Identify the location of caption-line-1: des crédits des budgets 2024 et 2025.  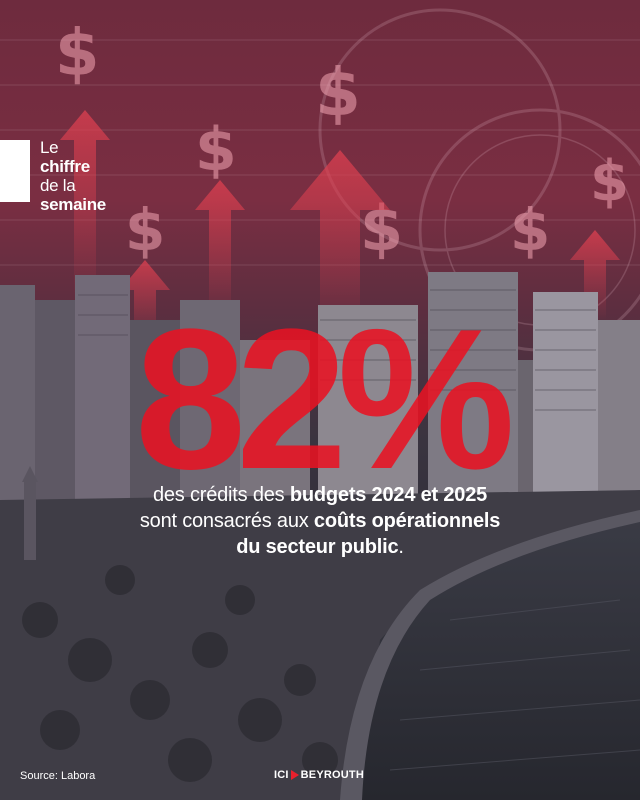
(320, 495).